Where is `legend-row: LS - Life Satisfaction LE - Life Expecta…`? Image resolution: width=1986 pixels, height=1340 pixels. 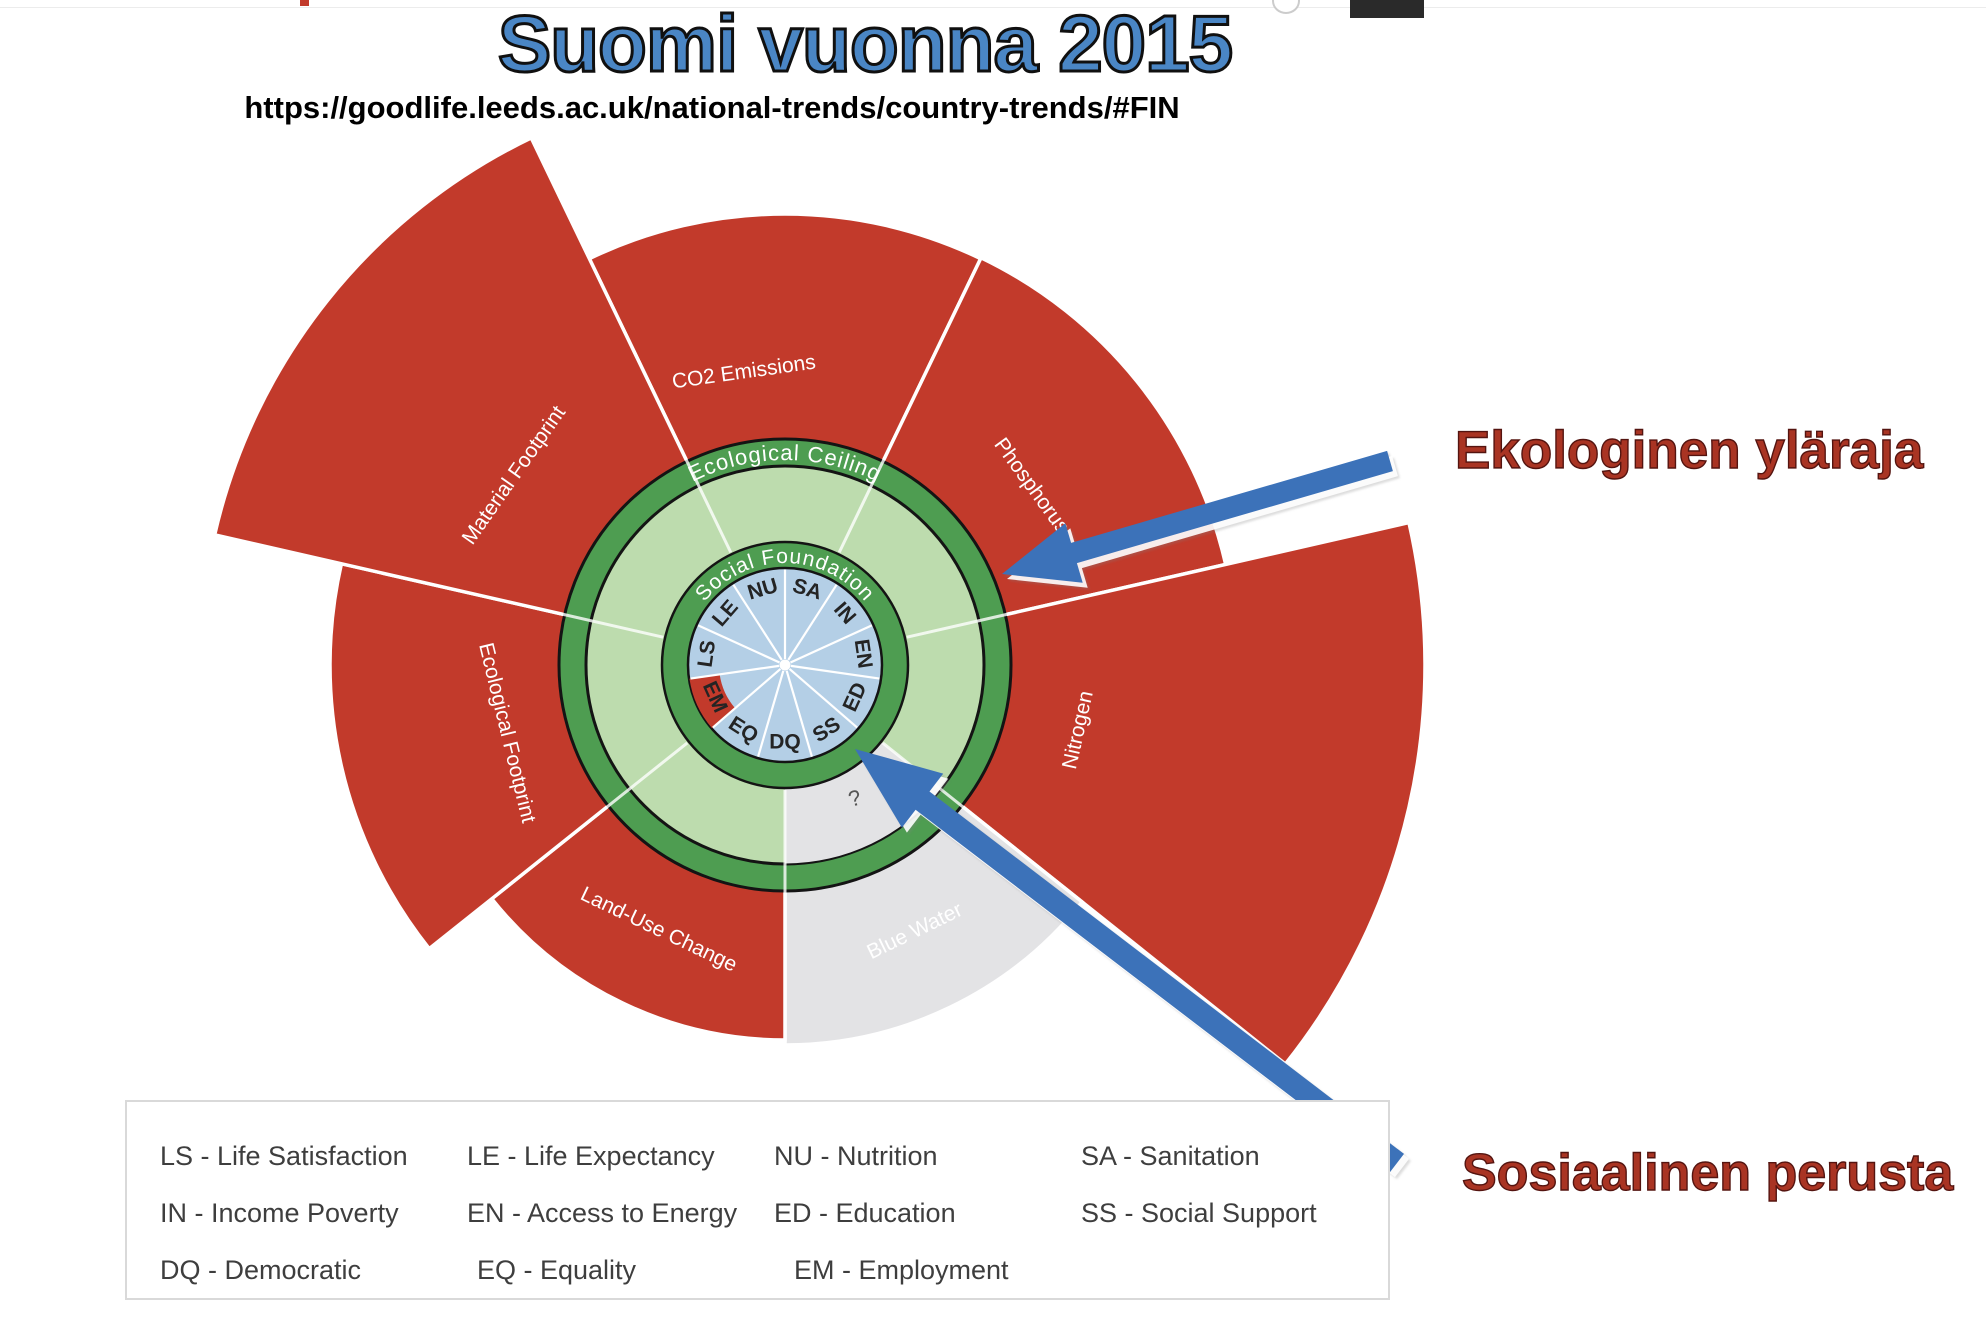 legend-row: LS - Life Satisfaction LE - Life Expecta… is located at coordinates (757, 1156).